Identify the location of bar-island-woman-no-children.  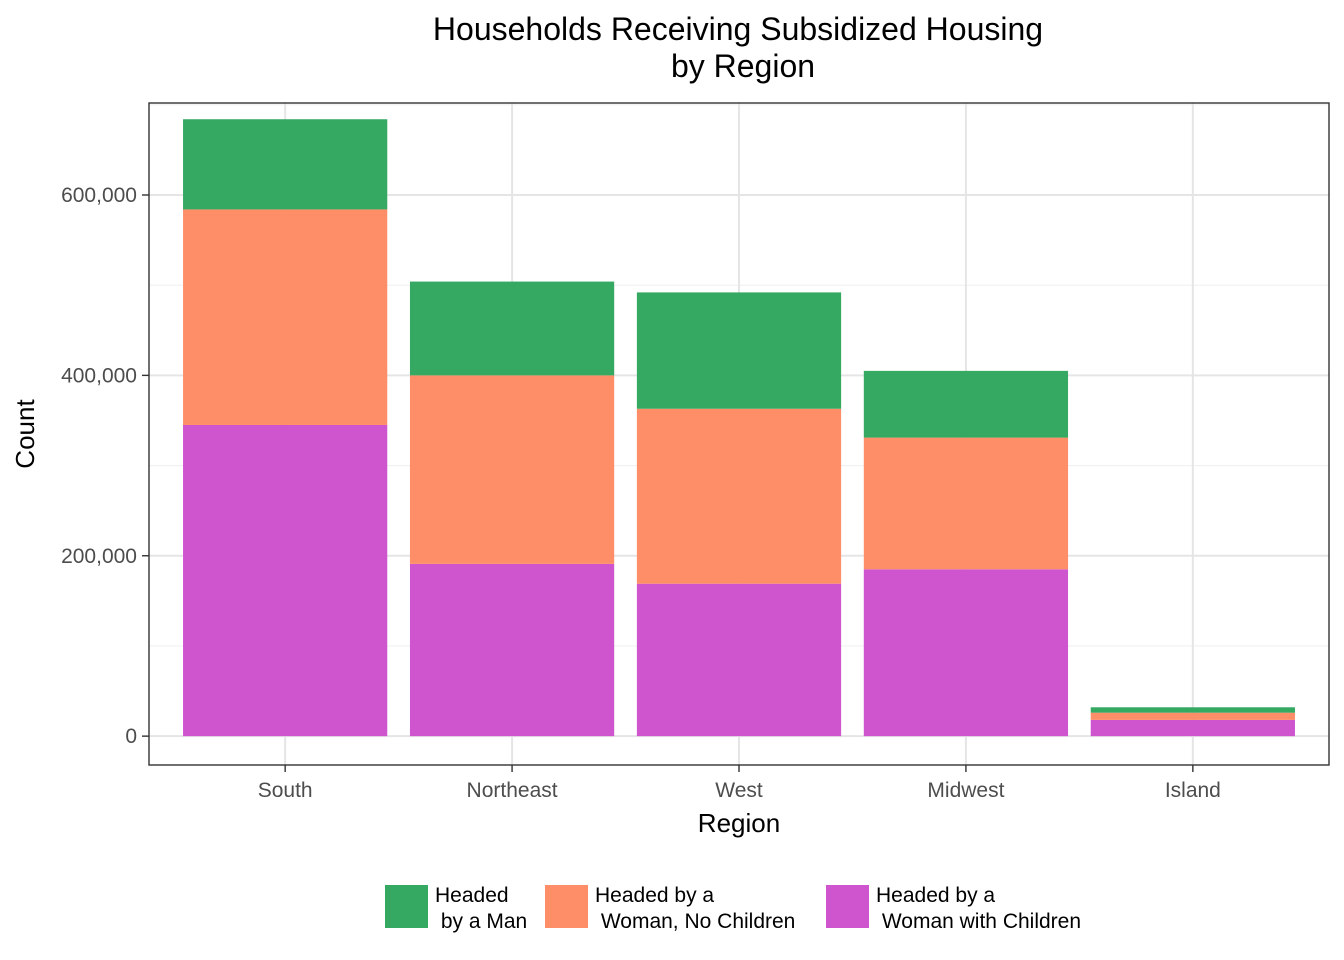
(1192, 716).